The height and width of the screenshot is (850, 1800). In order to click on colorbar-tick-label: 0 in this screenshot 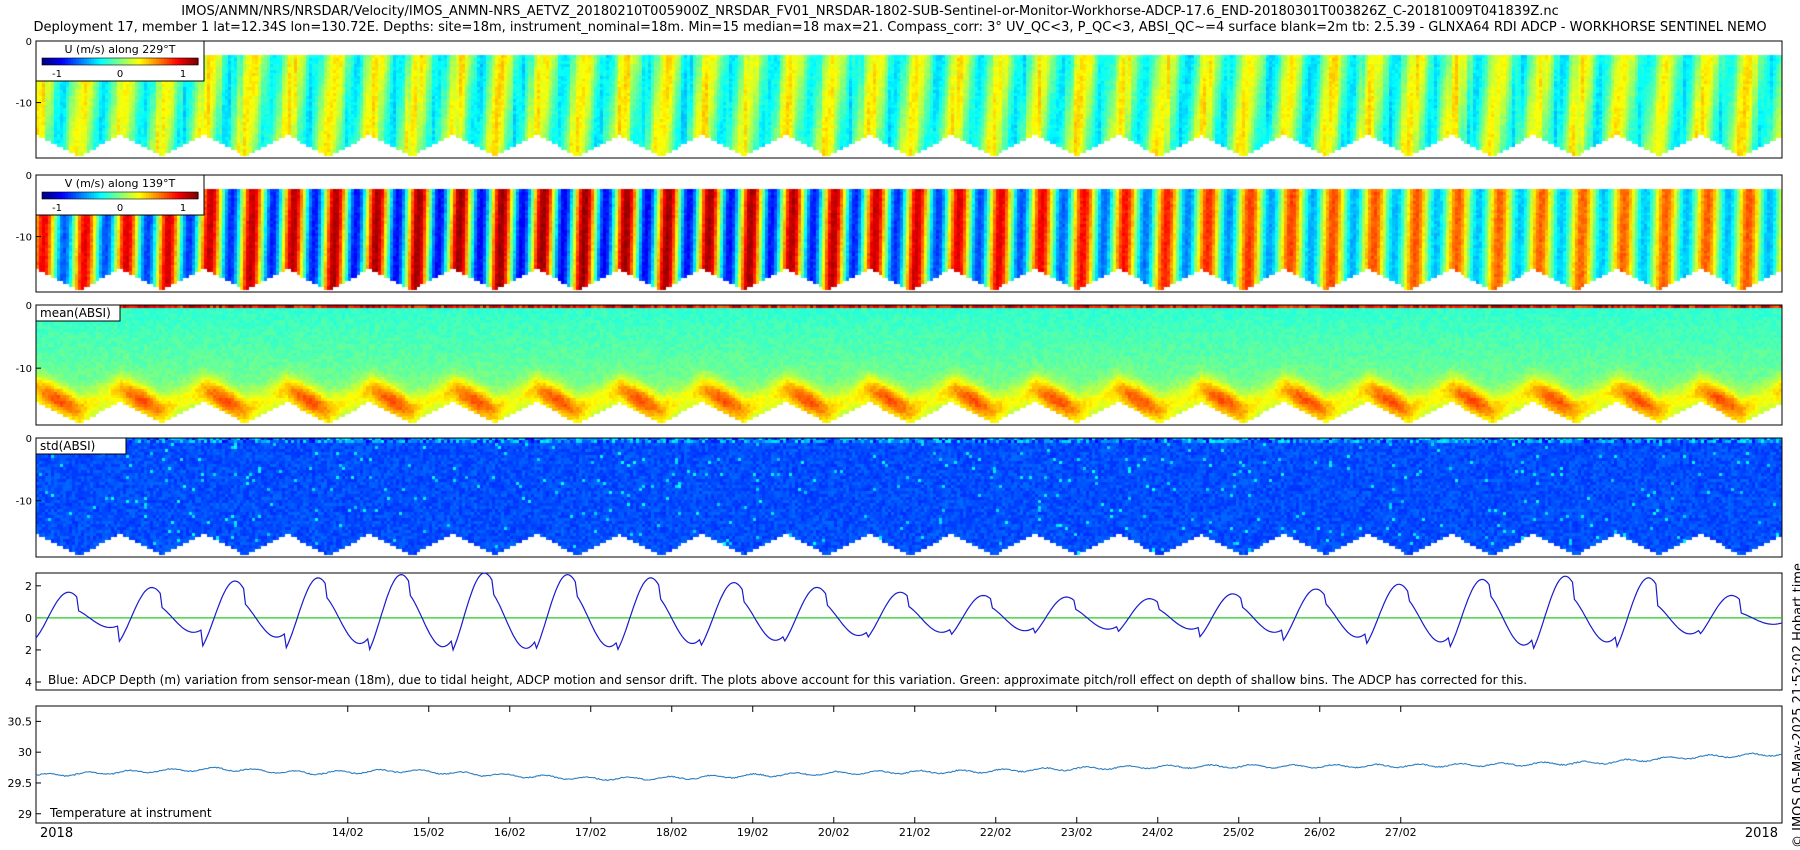, I will do `click(120, 74)`.